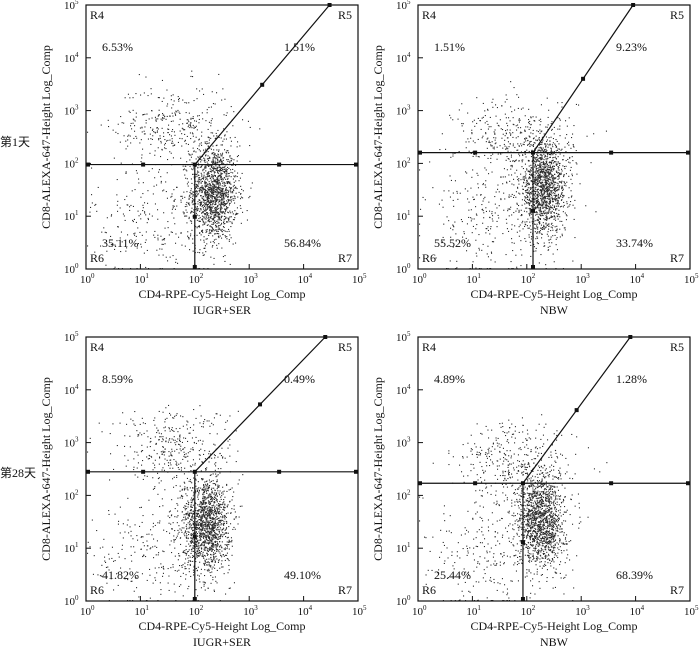 The height and width of the screenshot is (649, 700). I want to click on region-percent-r4: 1.51%, so click(449, 47).